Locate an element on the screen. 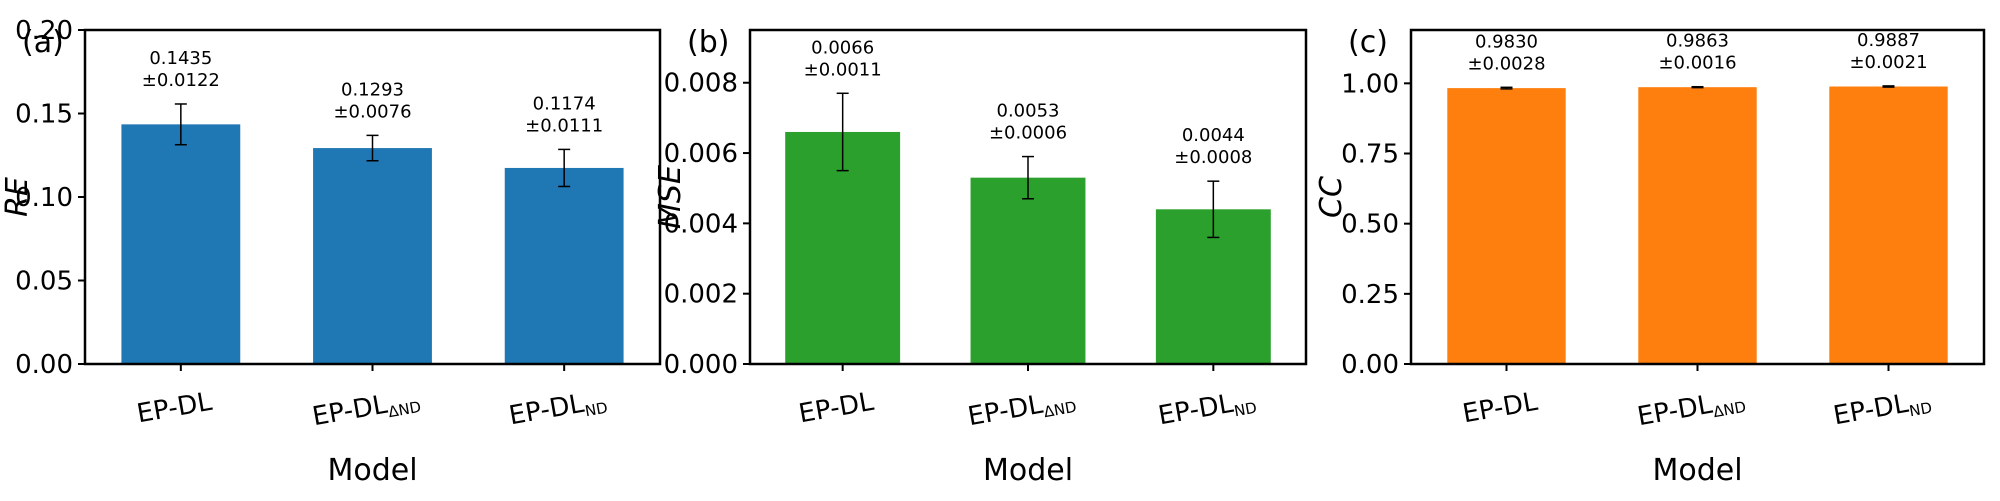  panel-3-x-tick-label-sub: ND is located at coordinates (1921, 410).